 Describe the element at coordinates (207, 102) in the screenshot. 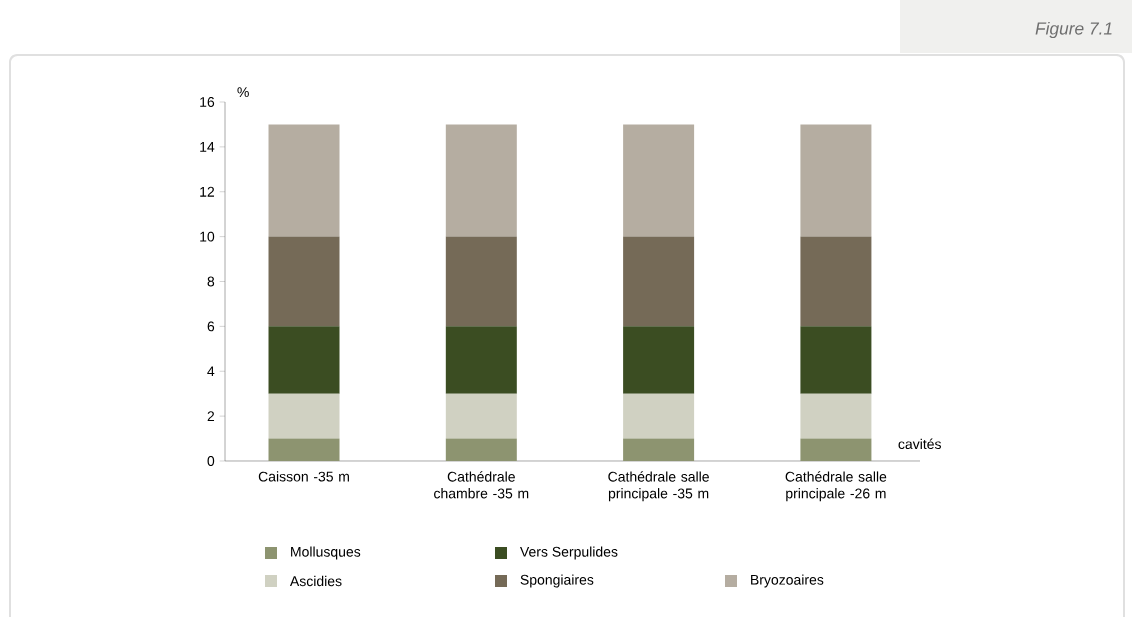

I see `y-tick-label: 16` at that location.